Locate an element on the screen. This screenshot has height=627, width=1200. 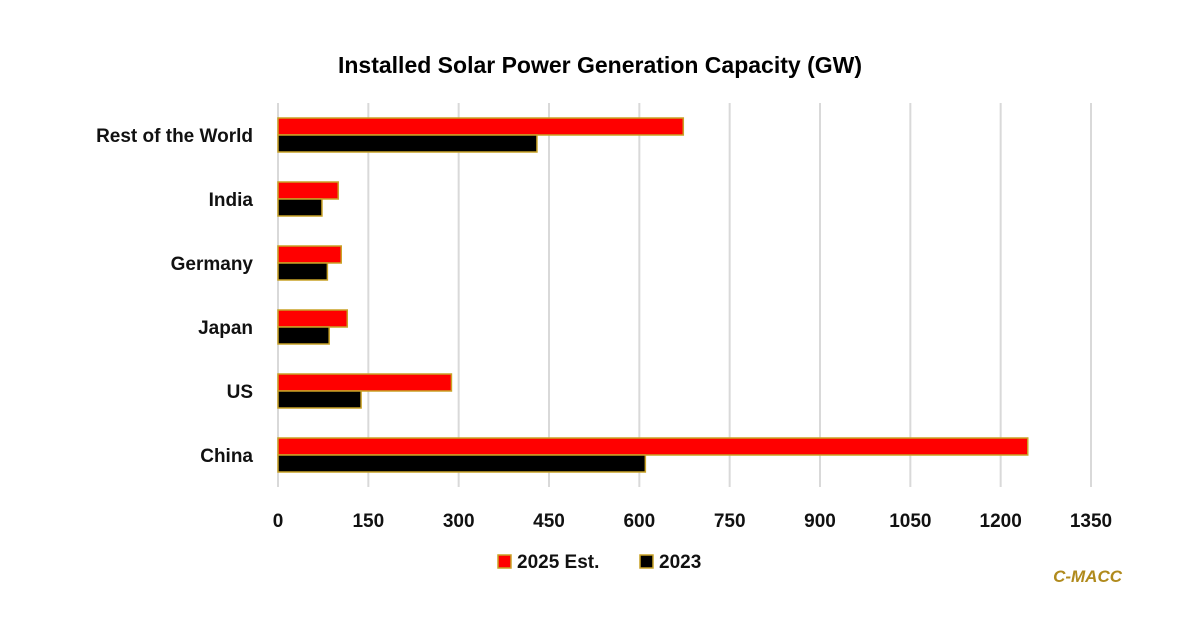
bar-japan-2023 is located at coordinates (303, 335).